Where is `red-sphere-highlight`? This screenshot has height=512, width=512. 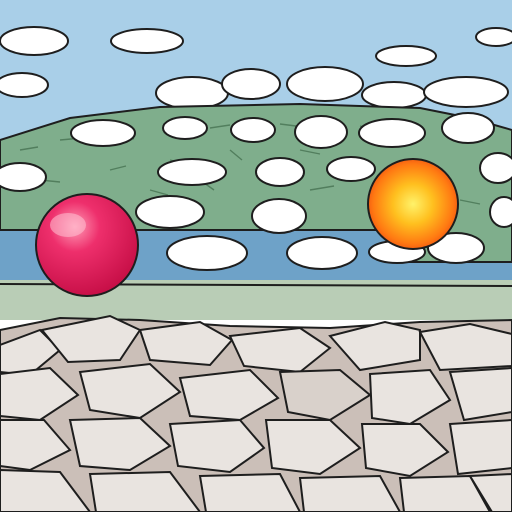 red-sphere-highlight is located at coordinates (68, 225).